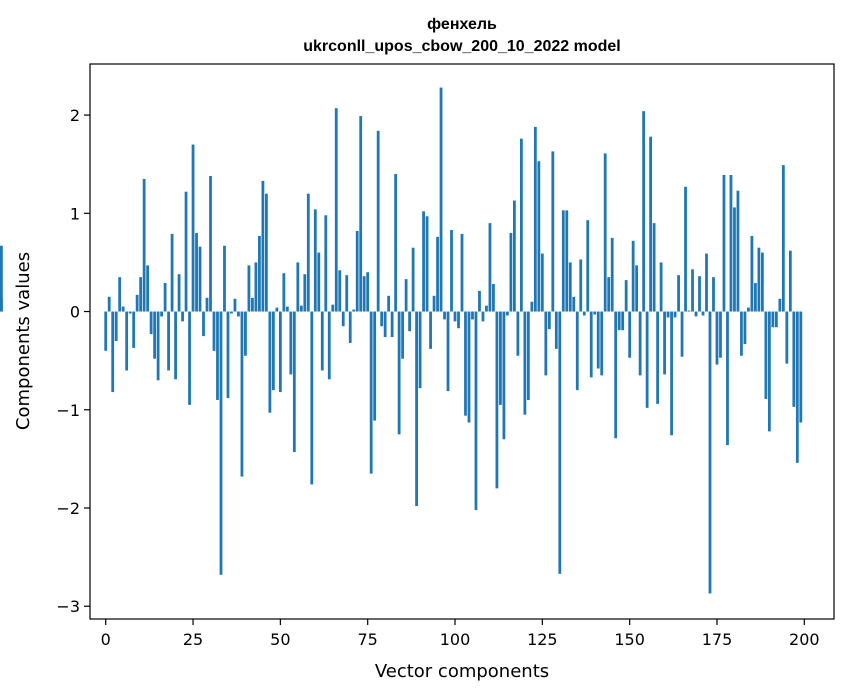  What do you see at coordinates (106, 639) in the screenshot?
I see `x-tick-label: 0` at bounding box center [106, 639].